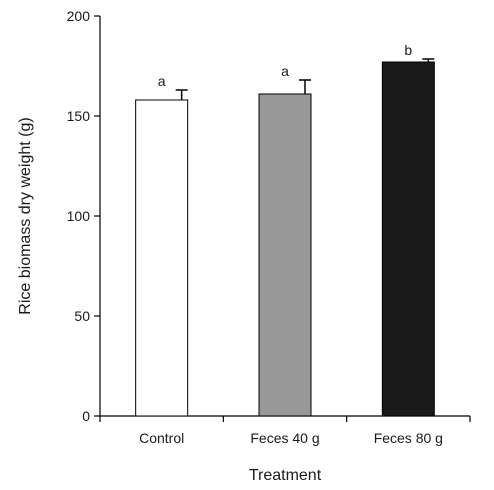 The width and height of the screenshot is (494, 490). I want to click on y-tick-label: 100, so click(79, 216).